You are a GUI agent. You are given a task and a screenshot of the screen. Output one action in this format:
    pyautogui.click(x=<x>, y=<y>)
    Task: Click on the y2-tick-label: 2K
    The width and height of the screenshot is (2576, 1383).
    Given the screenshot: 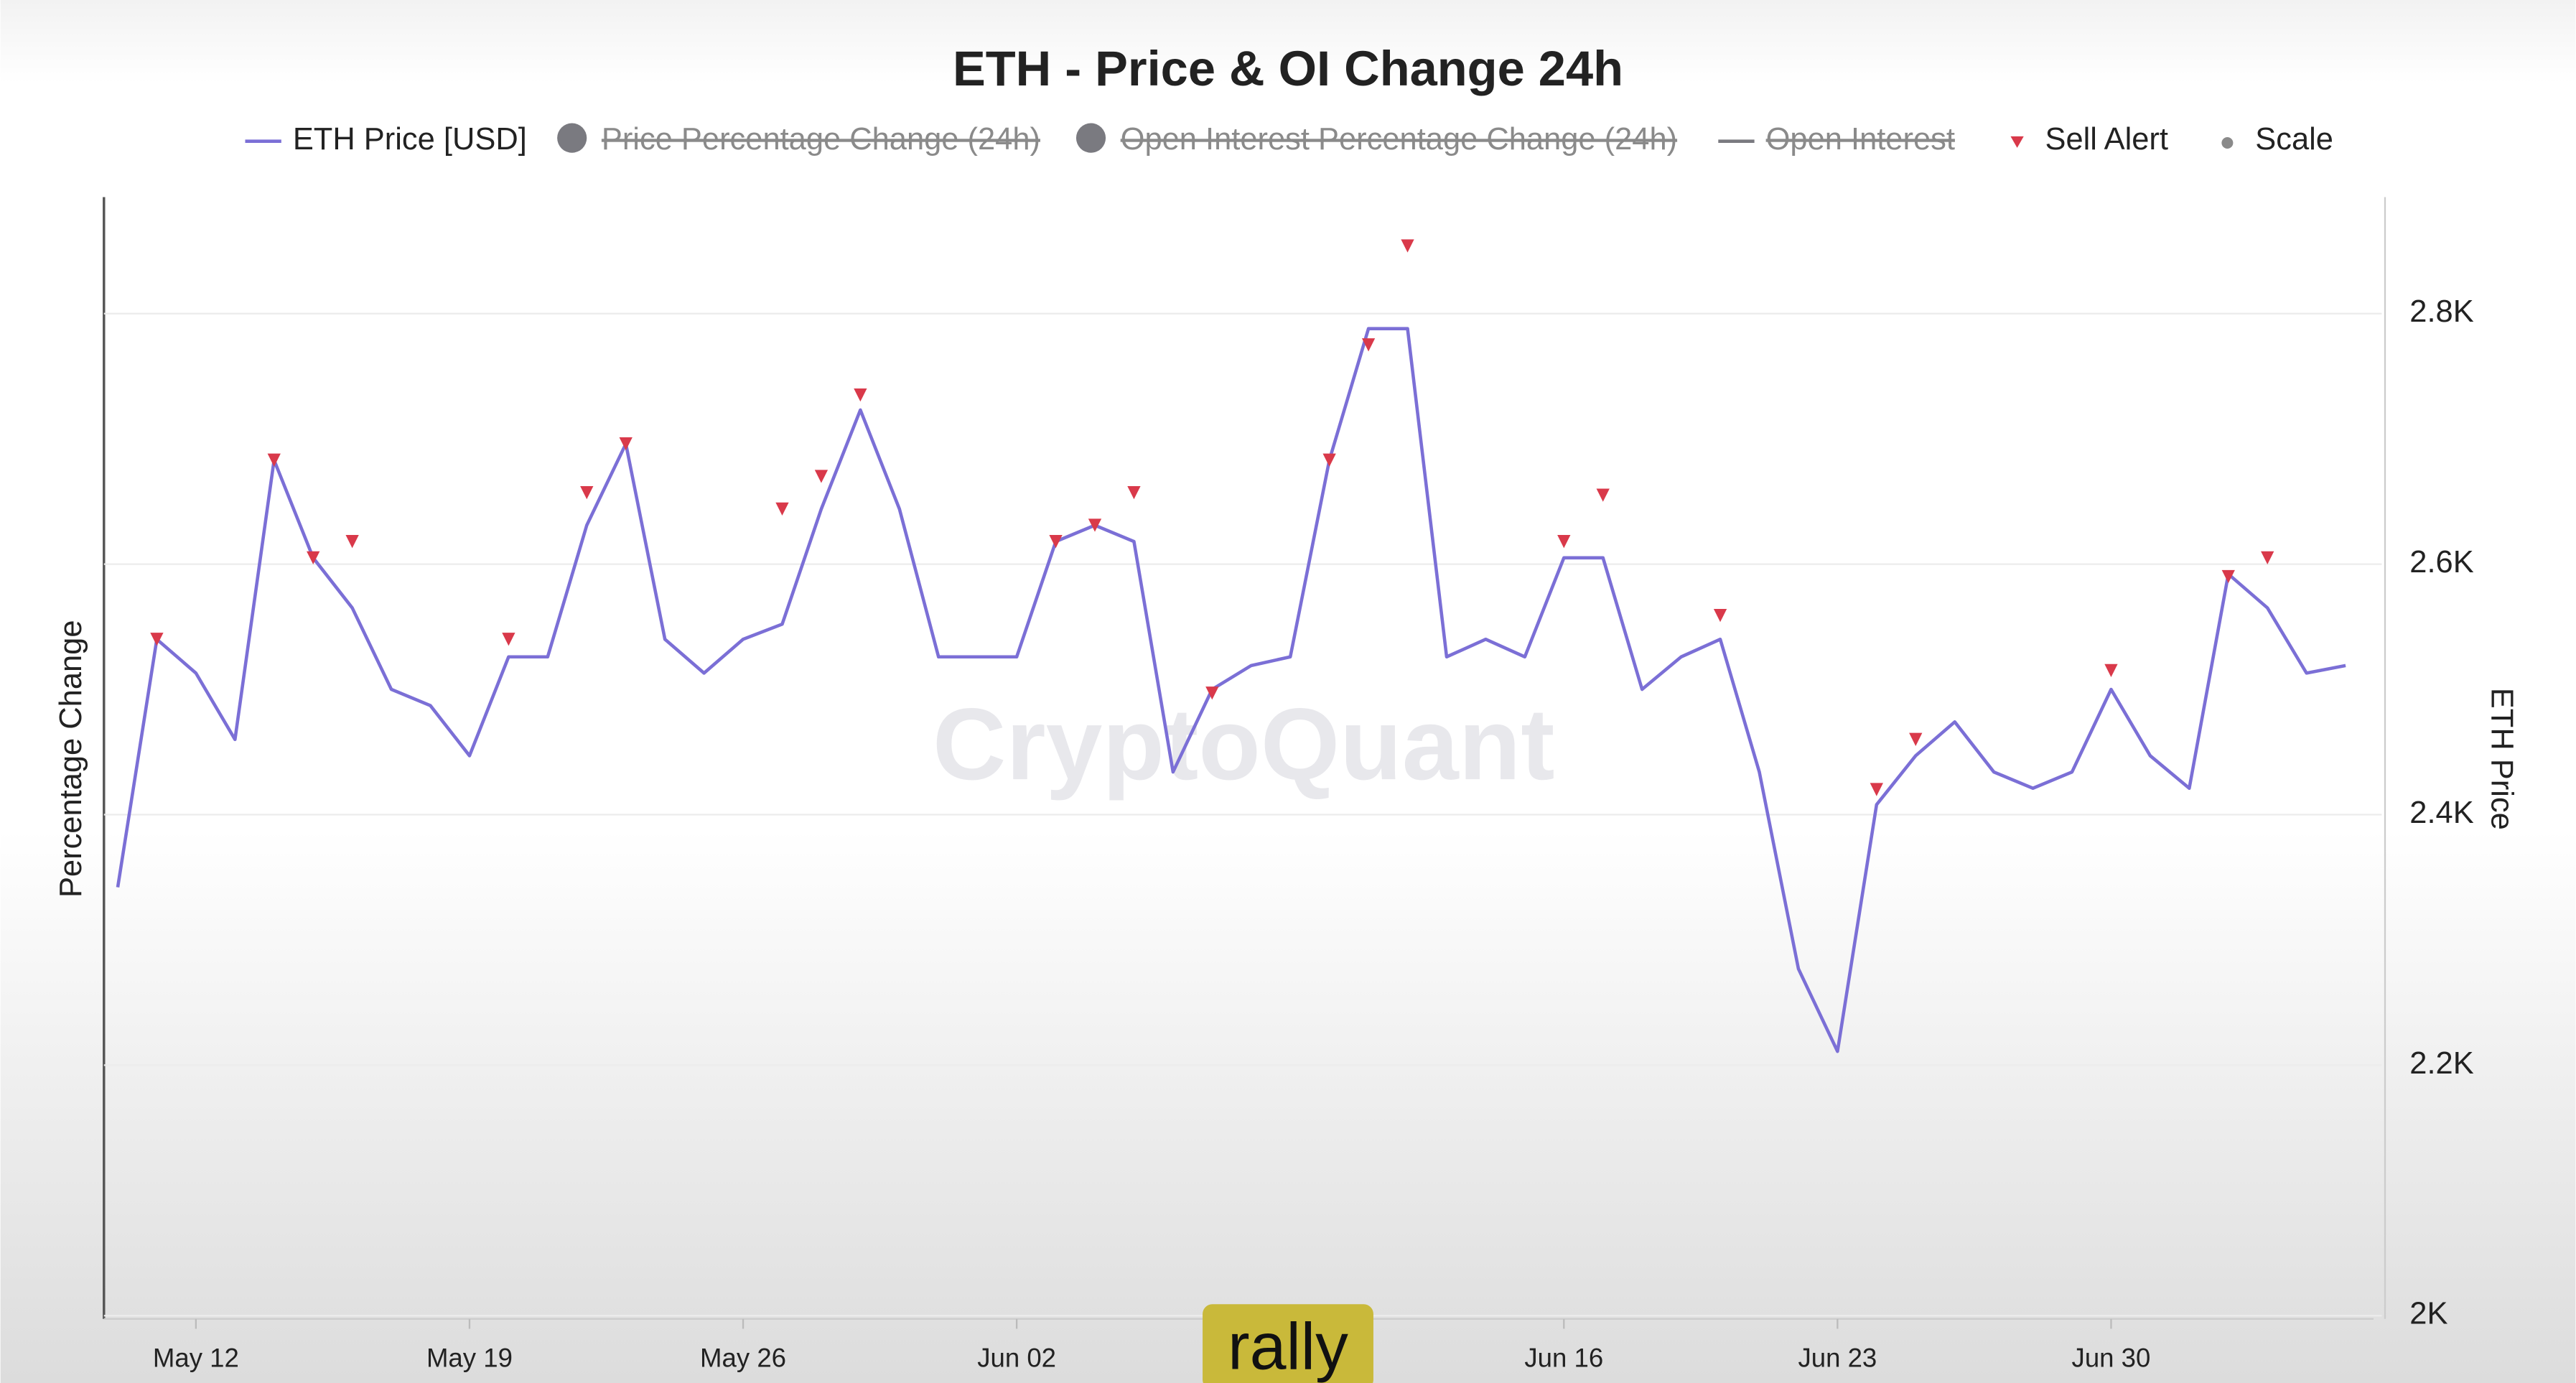 What is the action you would take?
    pyautogui.click(x=2428, y=1314)
    